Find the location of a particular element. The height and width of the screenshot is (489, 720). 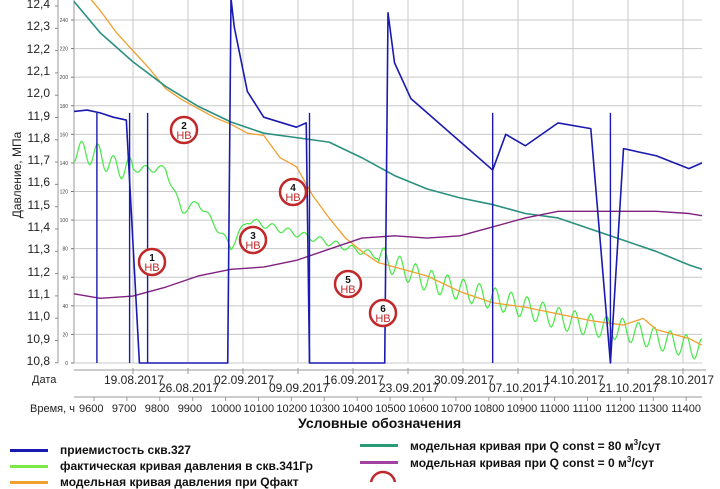

y-tick-label: 12,0 is located at coordinates (38, 93).